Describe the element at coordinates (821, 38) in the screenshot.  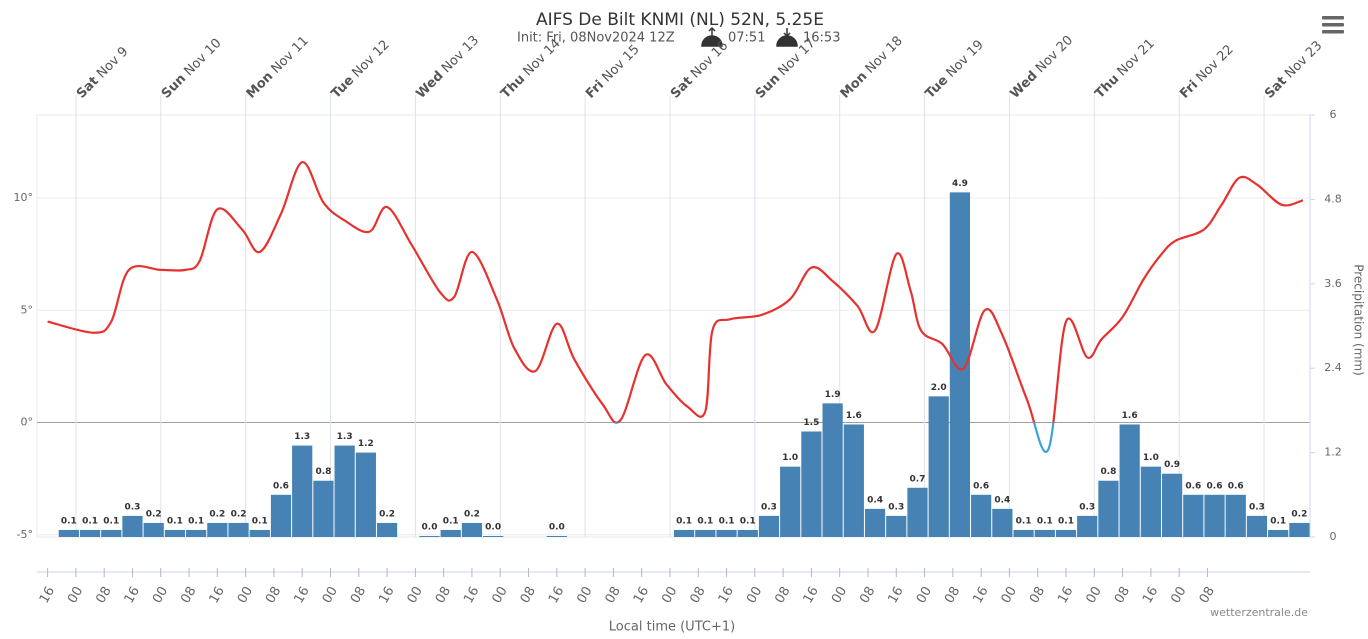
I see `sunset-time: 16:53` at that location.